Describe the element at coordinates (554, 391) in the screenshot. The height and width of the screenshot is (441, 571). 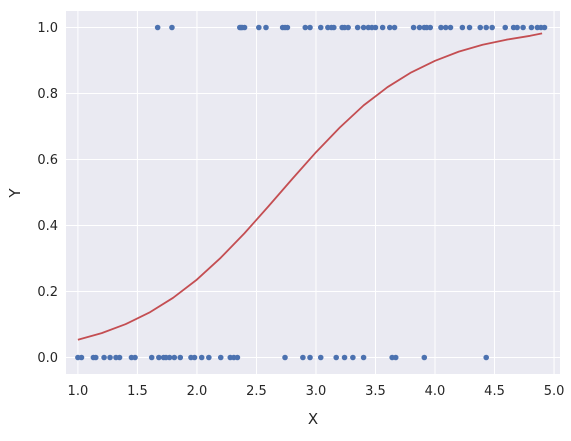
I see `x-tick-label: 5.0` at that location.